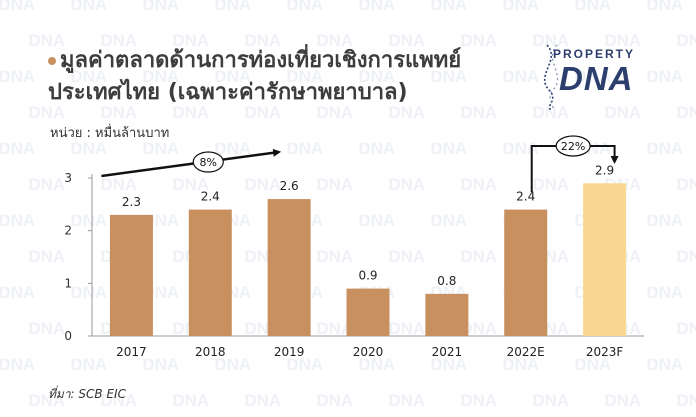  Describe the element at coordinates (367, 276) in the screenshot. I see `data-label-2020: 0.9` at that location.